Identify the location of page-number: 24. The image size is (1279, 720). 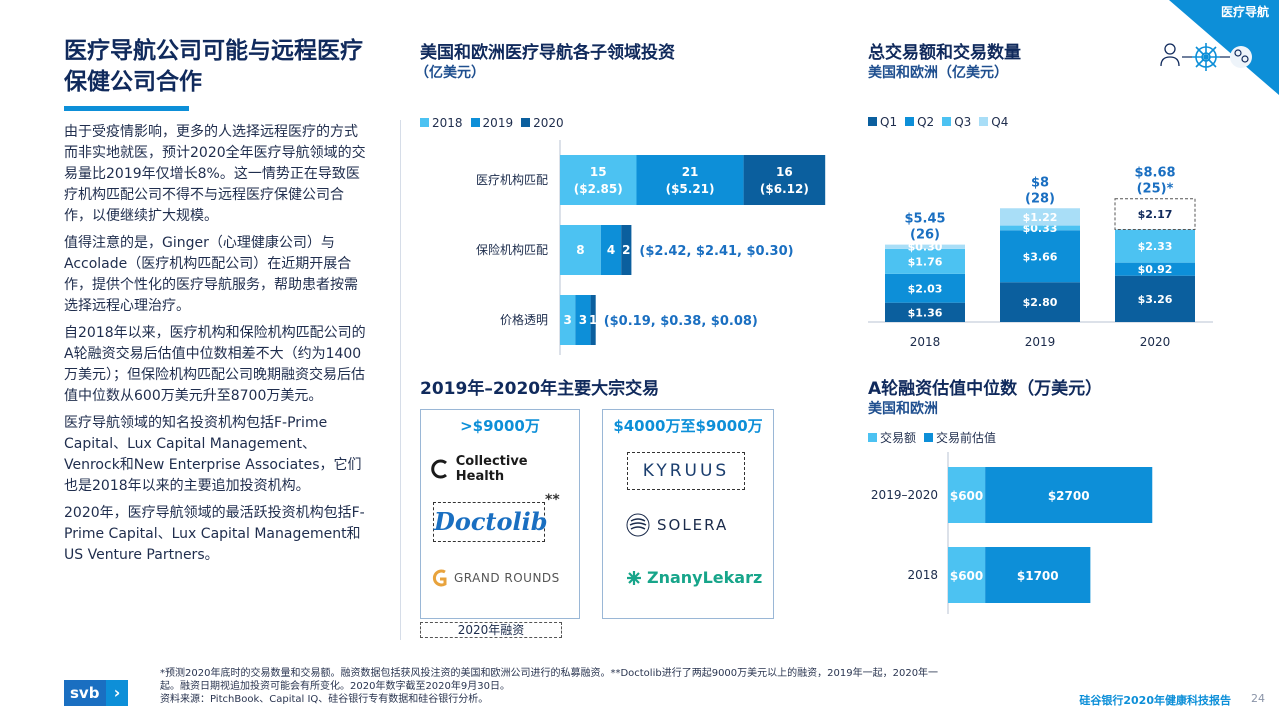
(1258, 698).